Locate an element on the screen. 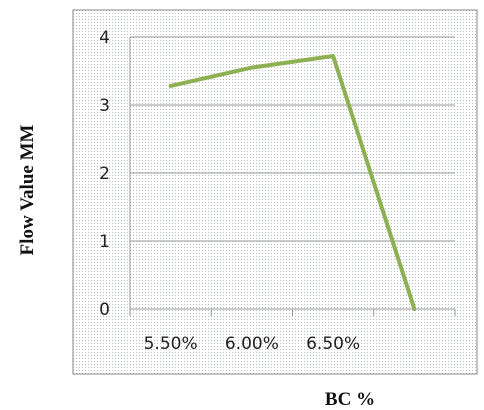 The height and width of the screenshot is (410, 484). y-tick-label: 4 is located at coordinates (104, 38).